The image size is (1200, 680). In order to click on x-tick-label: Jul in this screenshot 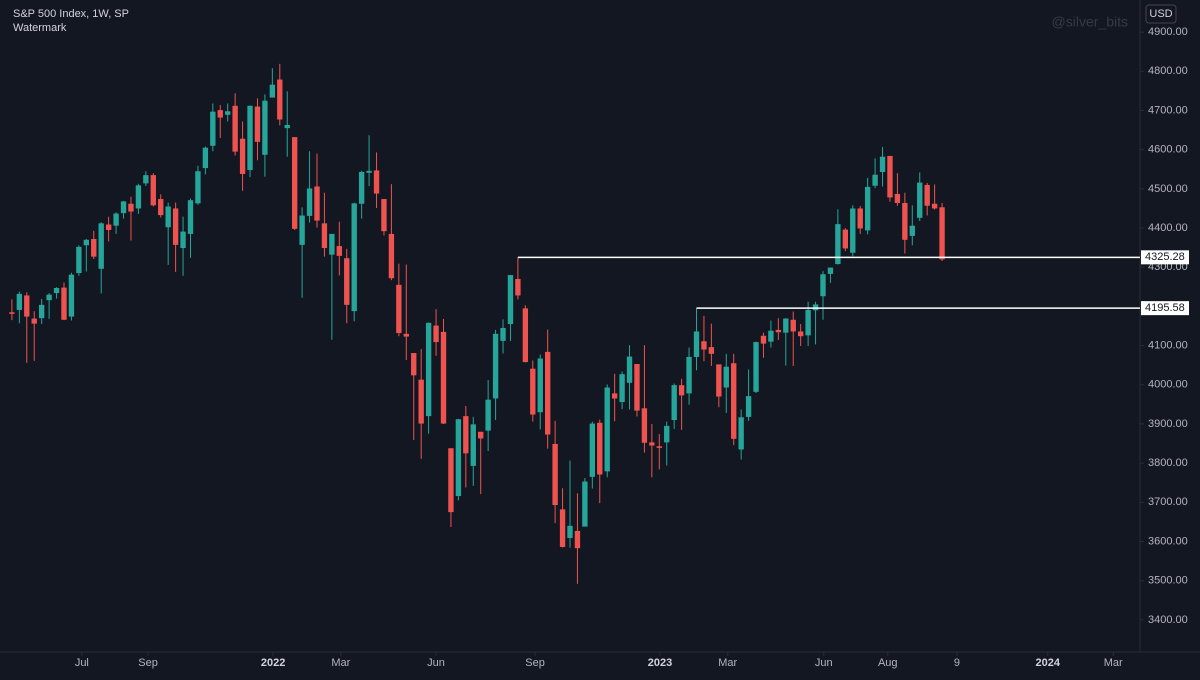, I will do `click(82, 663)`.